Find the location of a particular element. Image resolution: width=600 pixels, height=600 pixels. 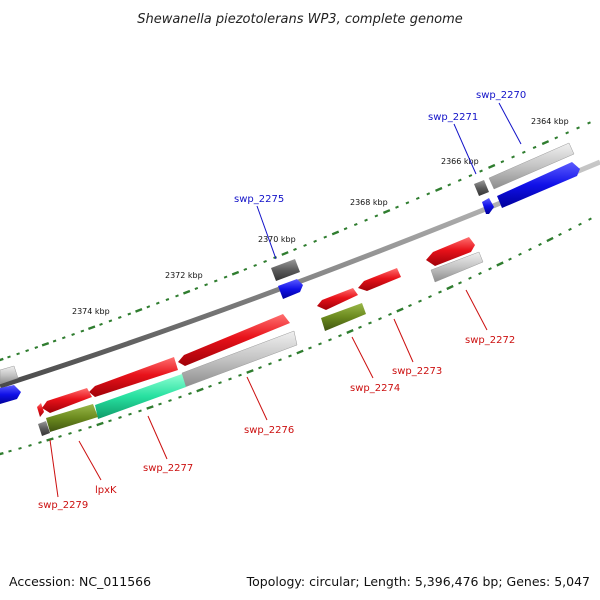

tick-label-2364: 2364 kbp is located at coordinates (550, 121).